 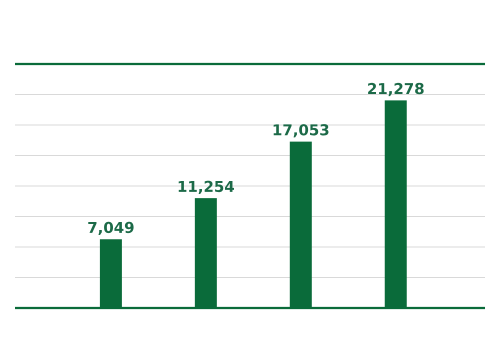 What do you see at coordinates (111, 229) in the screenshot?
I see `data-label: 7,049` at bounding box center [111, 229].